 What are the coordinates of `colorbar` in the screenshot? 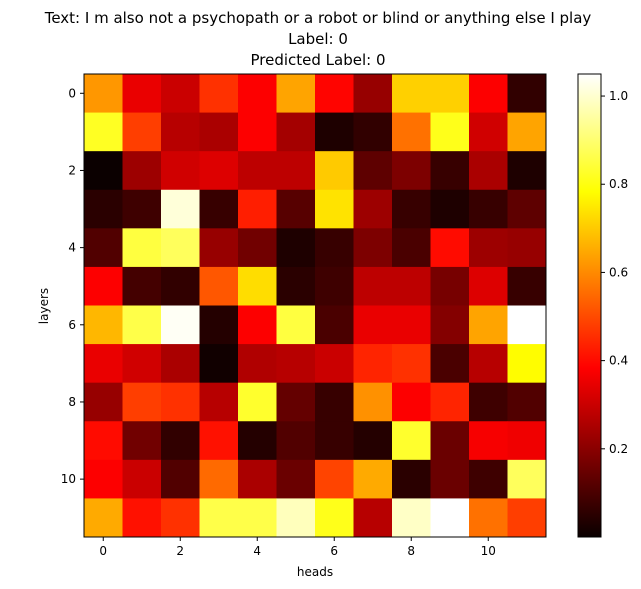 It's located at (589, 305).